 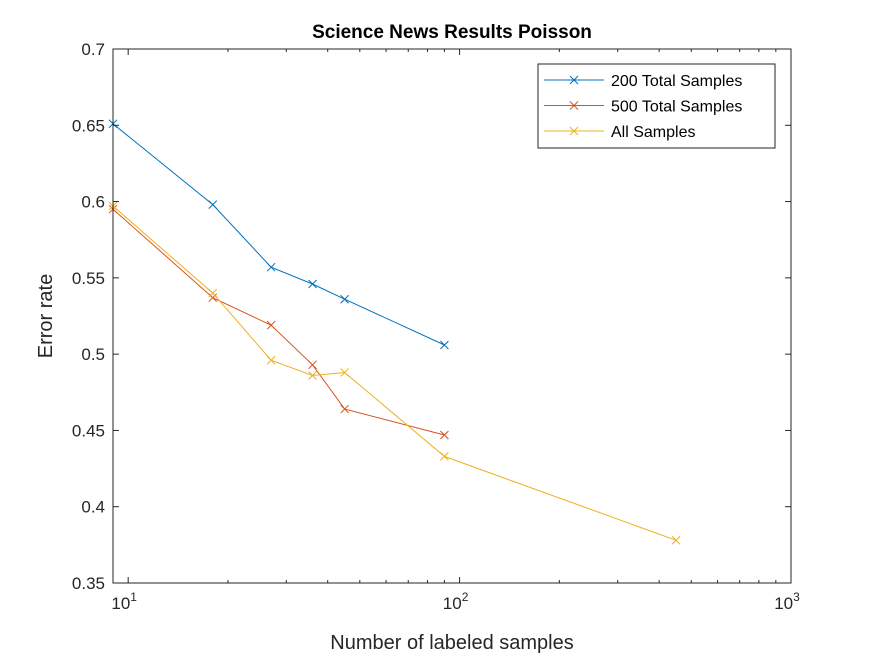 I want to click on legend-item: 200 Total Samples, so click(x=643, y=81).